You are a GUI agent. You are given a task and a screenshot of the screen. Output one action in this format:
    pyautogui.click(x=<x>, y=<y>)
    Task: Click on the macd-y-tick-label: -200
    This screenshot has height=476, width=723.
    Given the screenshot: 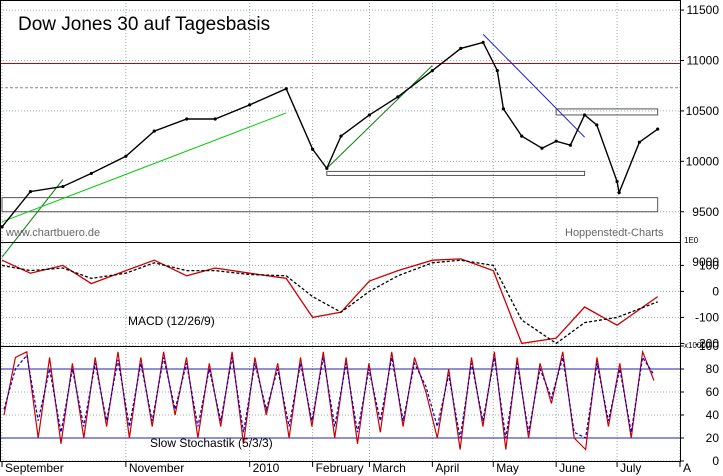 What is the action you would take?
    pyautogui.click(x=707, y=343)
    